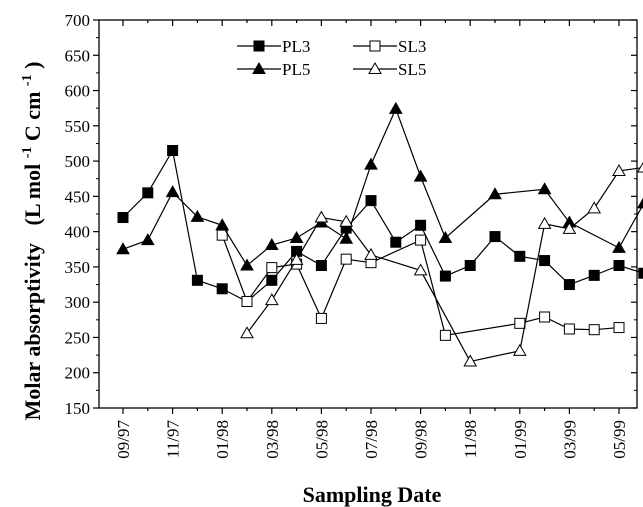 The width and height of the screenshot is (643, 507). I want to click on y-axis-title: Molar absorptivity (L mol -1 C cm -1 ), so click(28, 241).